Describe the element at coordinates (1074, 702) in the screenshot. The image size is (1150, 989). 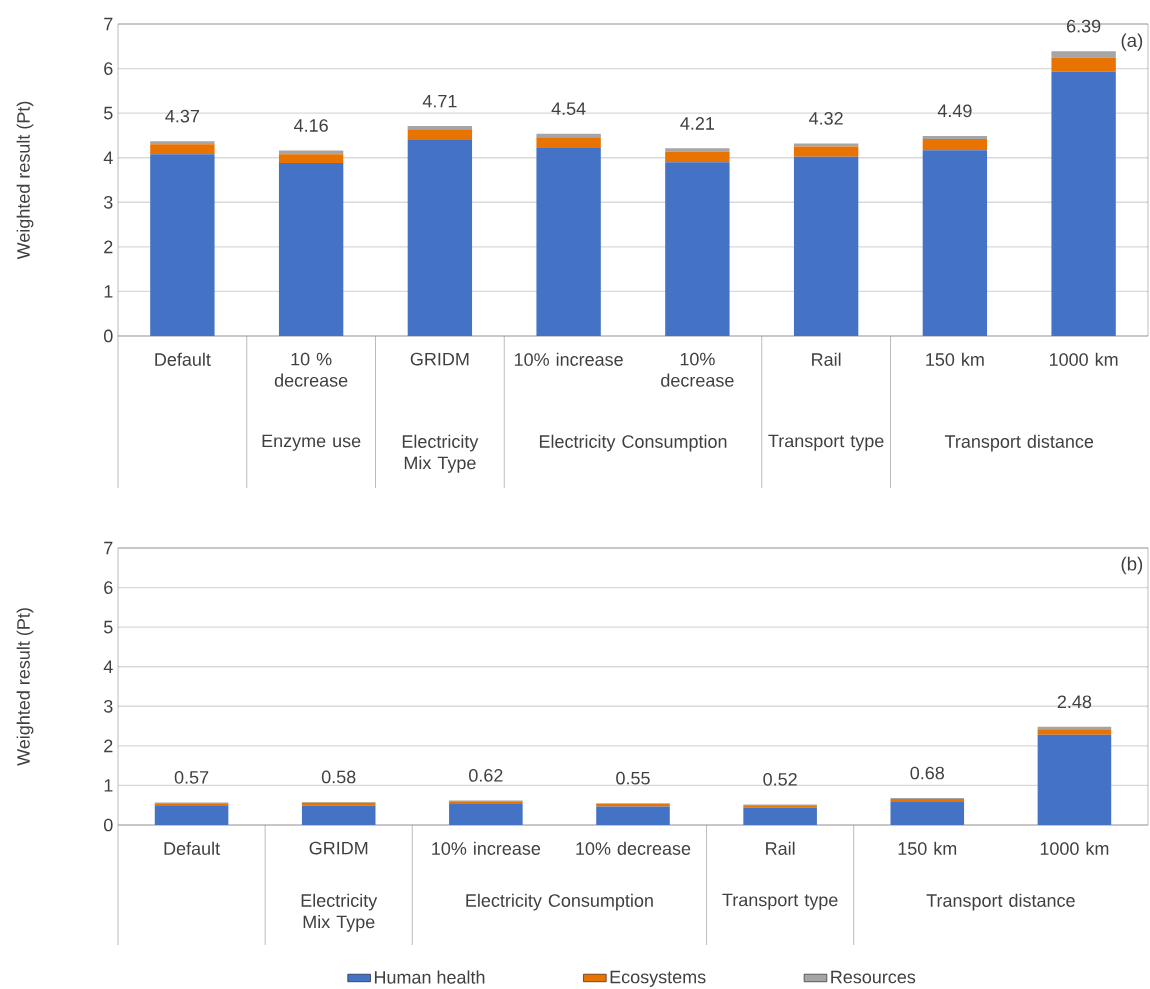
I see `total-label: 2.48` at that location.